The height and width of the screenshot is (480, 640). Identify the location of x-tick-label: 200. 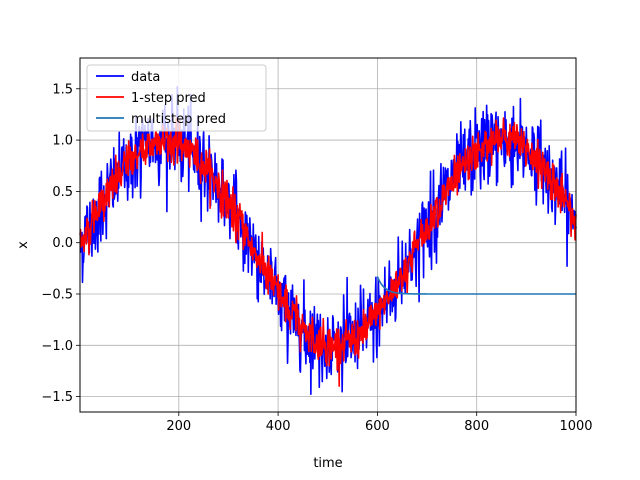
(178, 426).